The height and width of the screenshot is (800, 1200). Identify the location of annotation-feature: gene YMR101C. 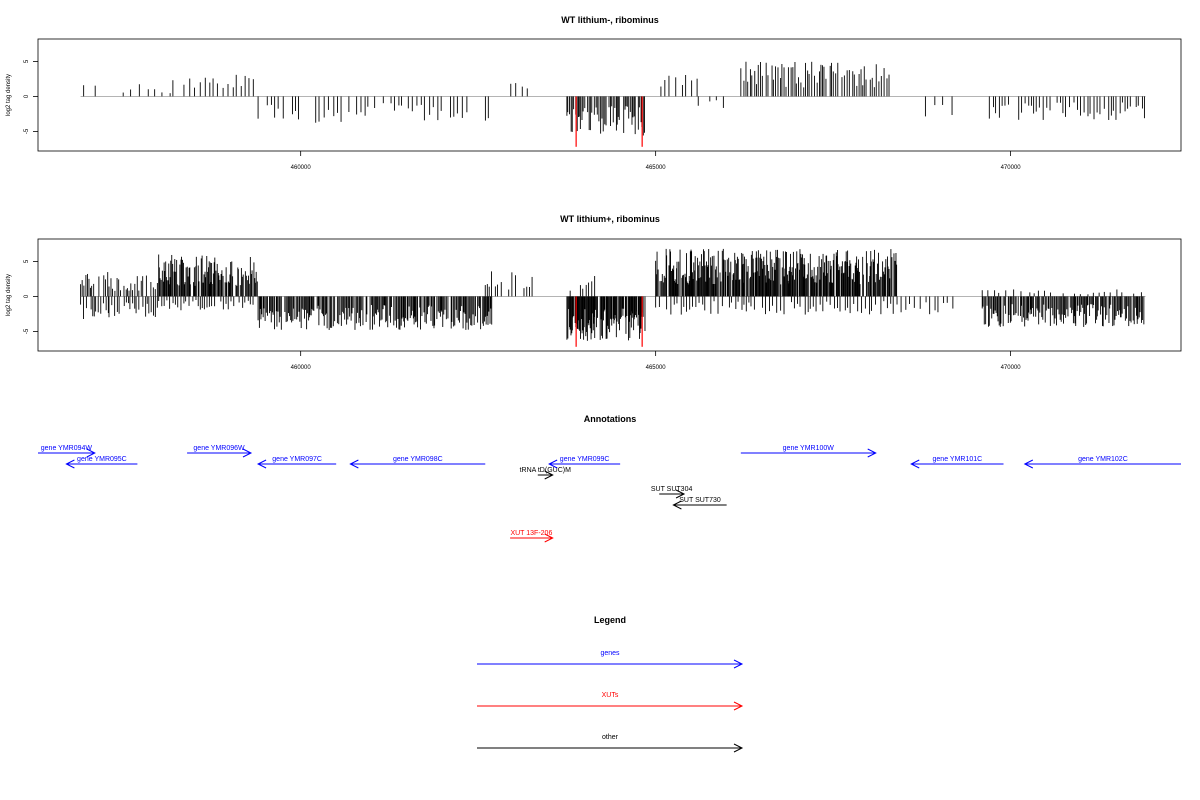
(957, 462).